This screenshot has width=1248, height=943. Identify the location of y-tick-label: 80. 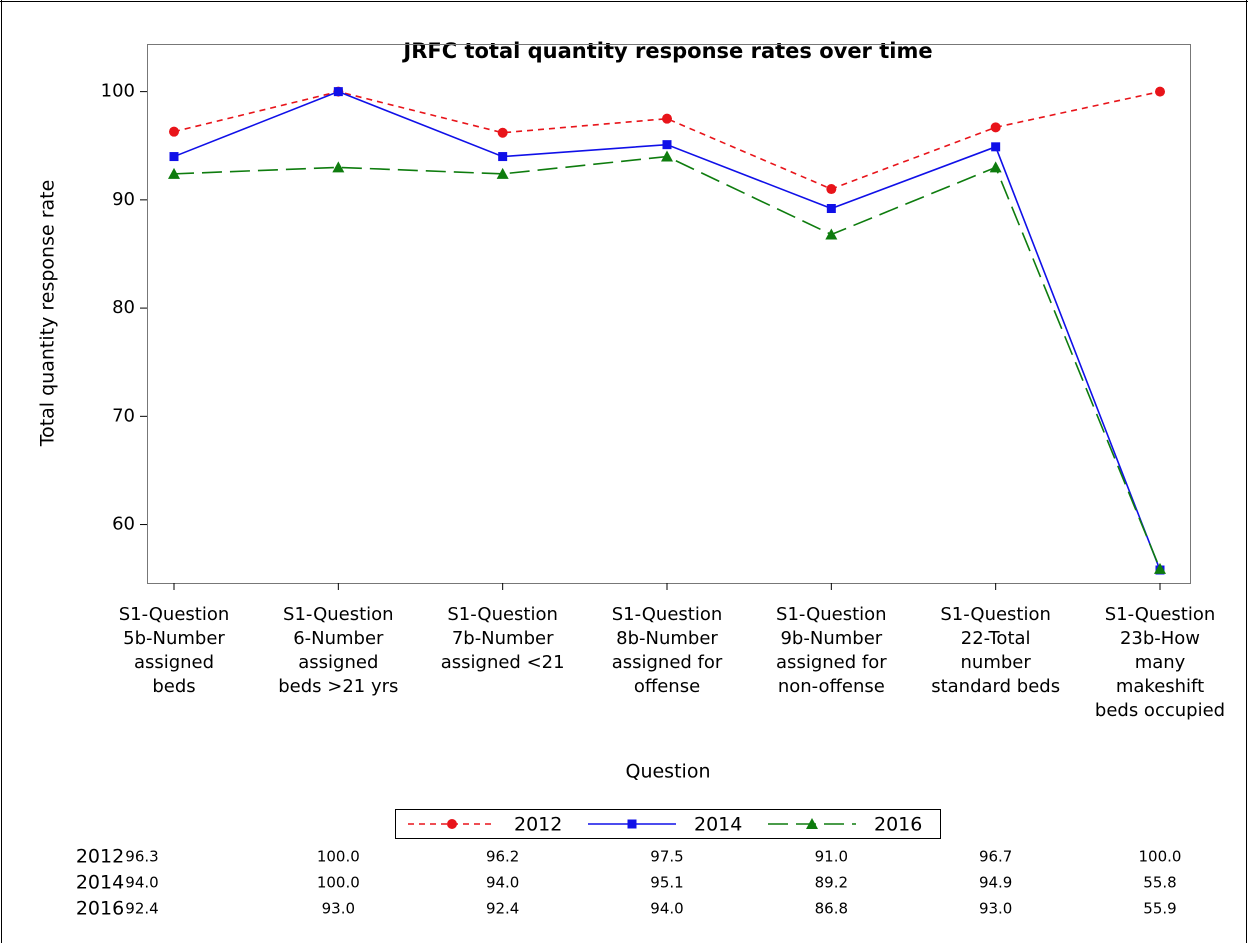
(123, 307).